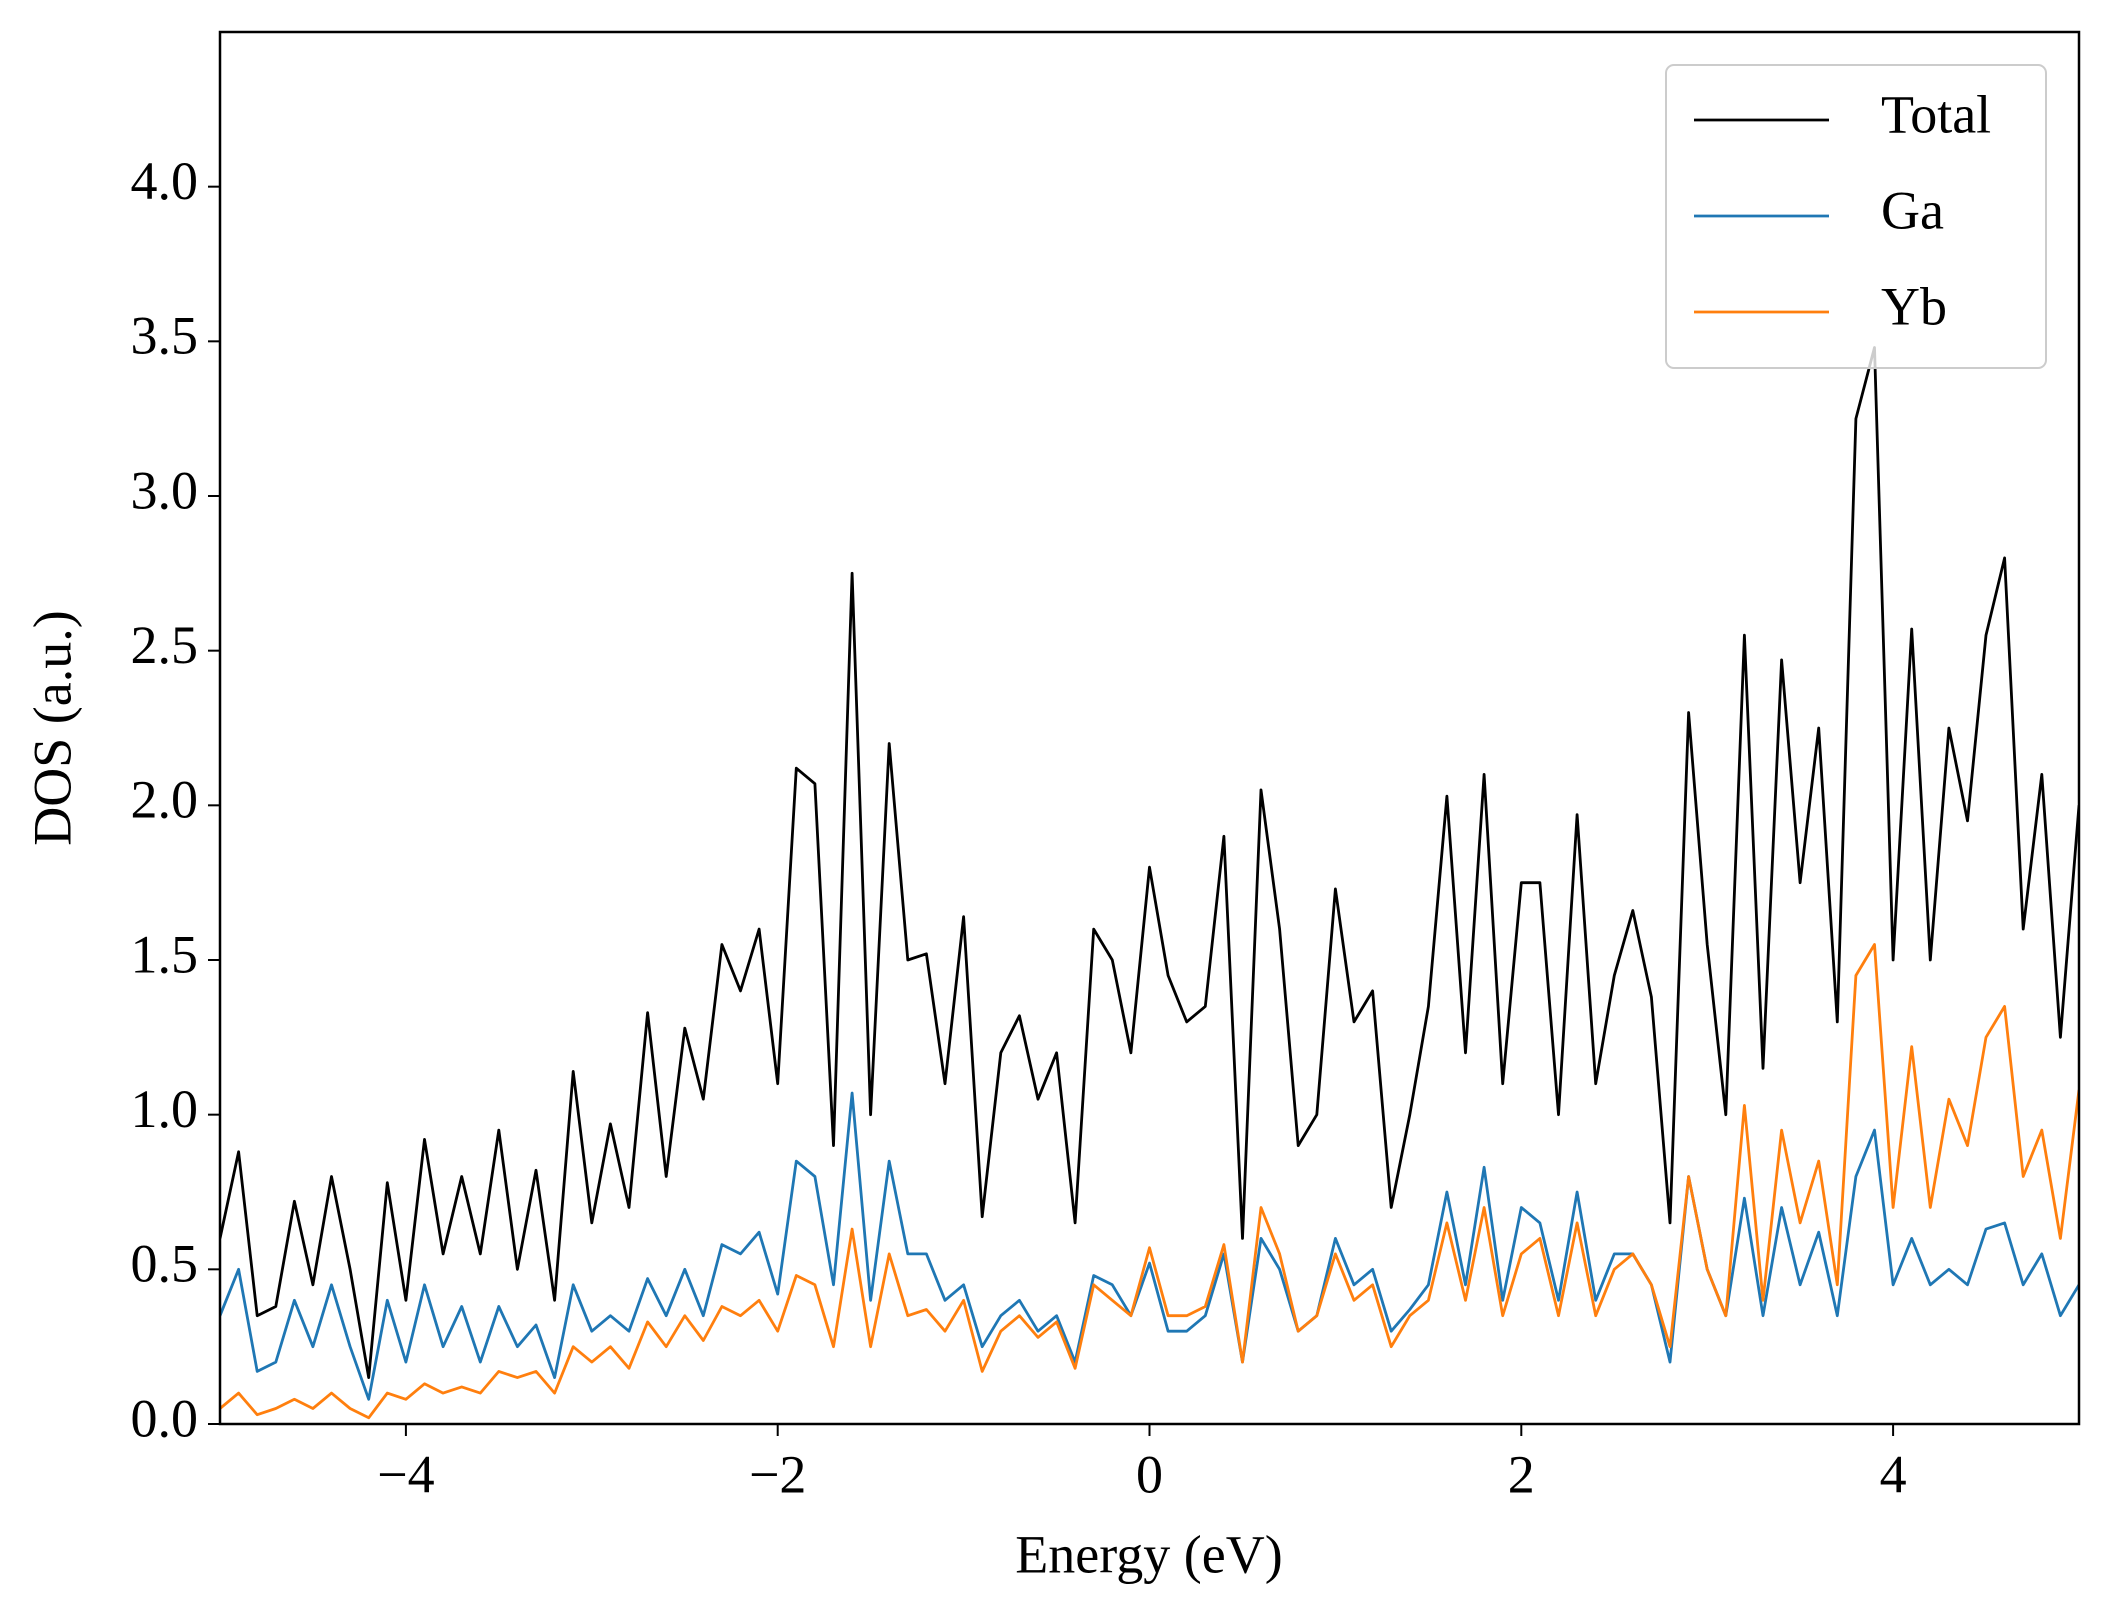 This screenshot has height=1617, width=2113. Describe the element at coordinates (165, 645) in the screenshot. I see `y-tick-label: 2.5` at that location.